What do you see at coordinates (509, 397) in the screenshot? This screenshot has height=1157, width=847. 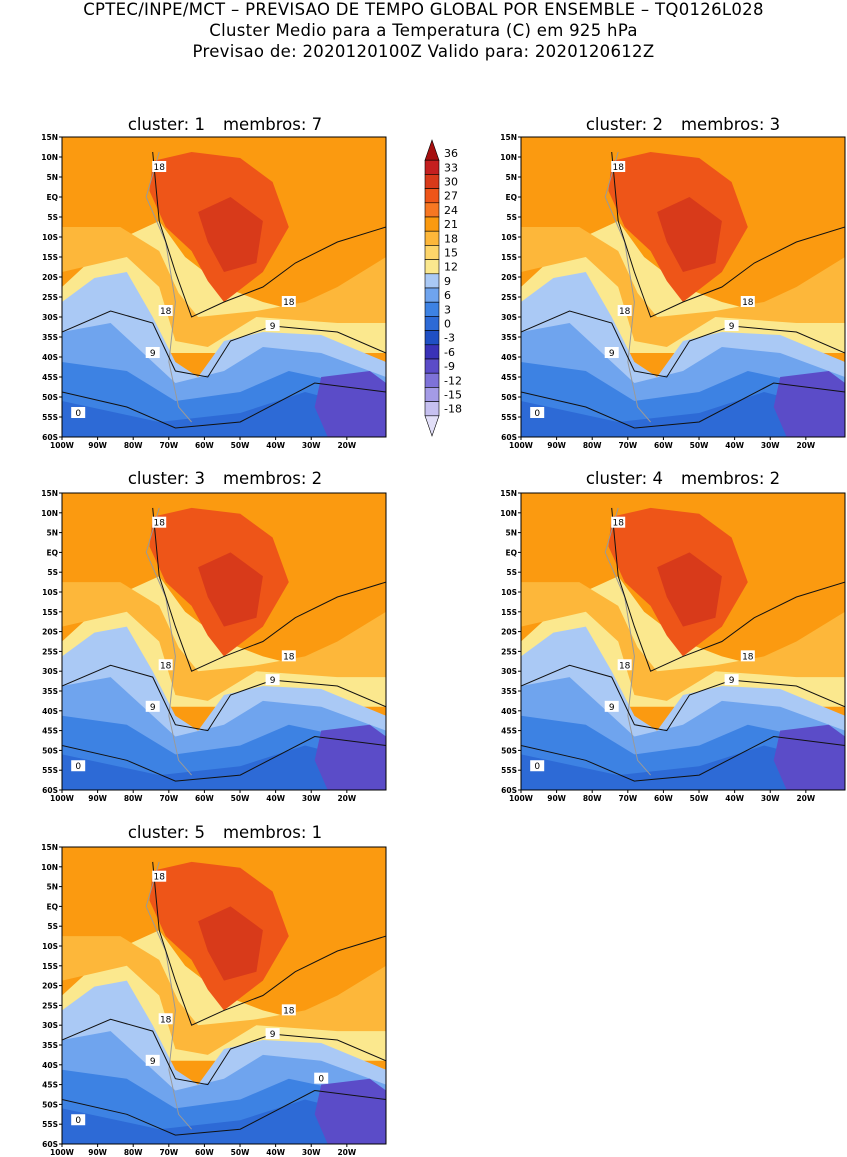 I see `lat-tick-label: 50S` at bounding box center [509, 397].